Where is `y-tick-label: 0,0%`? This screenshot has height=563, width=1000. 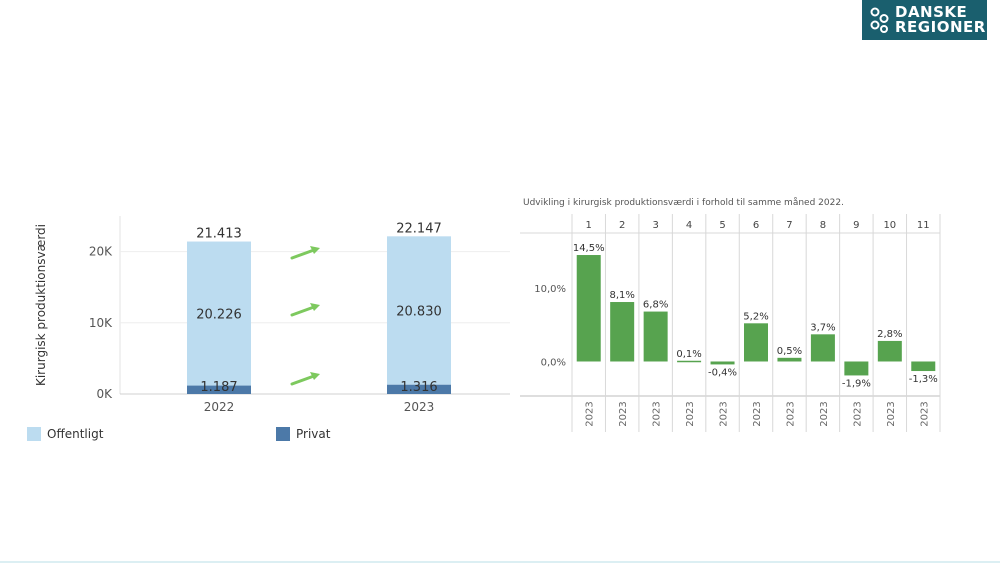 y-tick-label: 0,0% is located at coordinates (553, 362).